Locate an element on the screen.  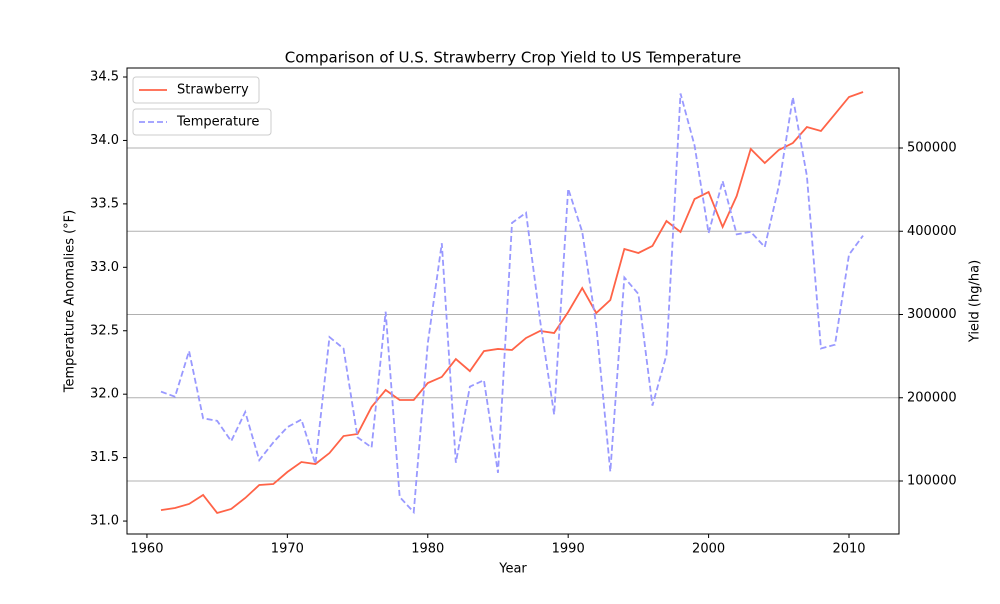
y-tick-label: 31.5 is located at coordinates (104, 457).